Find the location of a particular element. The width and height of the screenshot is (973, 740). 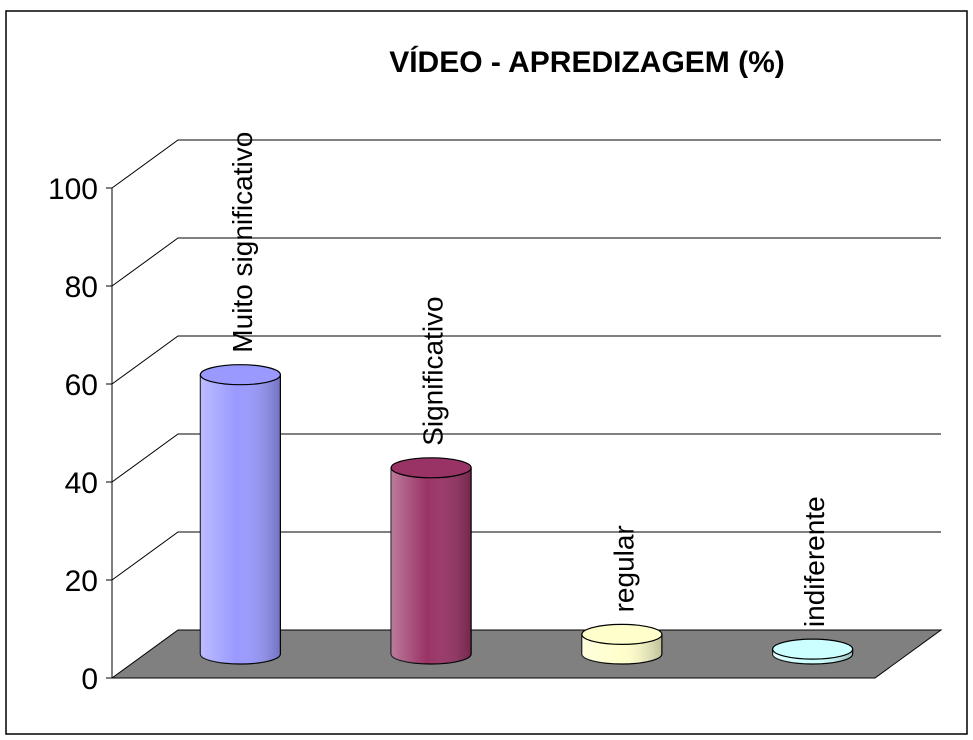

bar-label: Muito significativo is located at coordinates (242, 242).